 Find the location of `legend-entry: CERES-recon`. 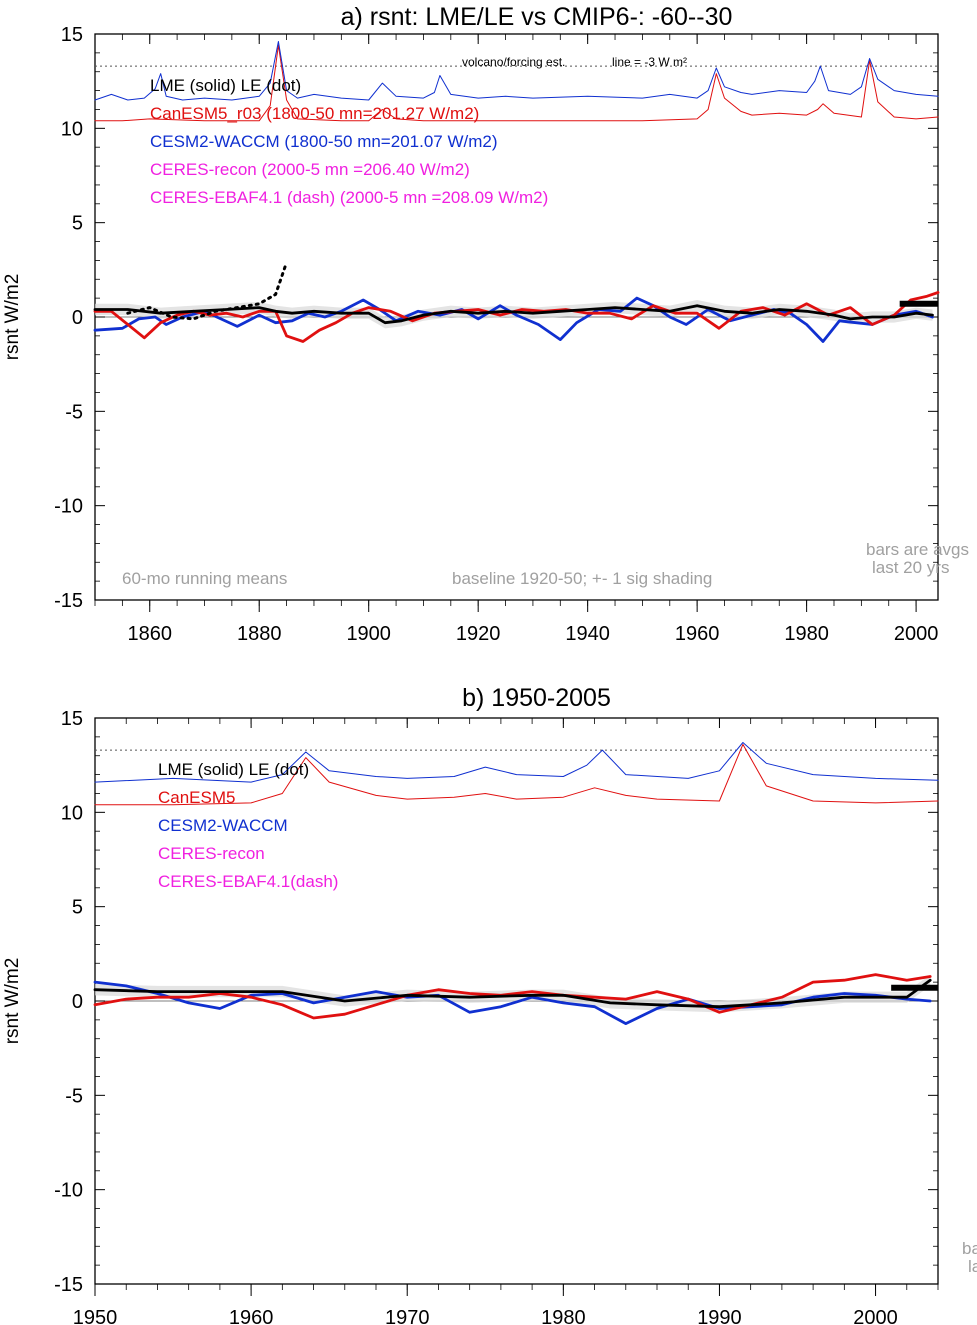

legend-entry: CERES-recon is located at coordinates (211, 853).